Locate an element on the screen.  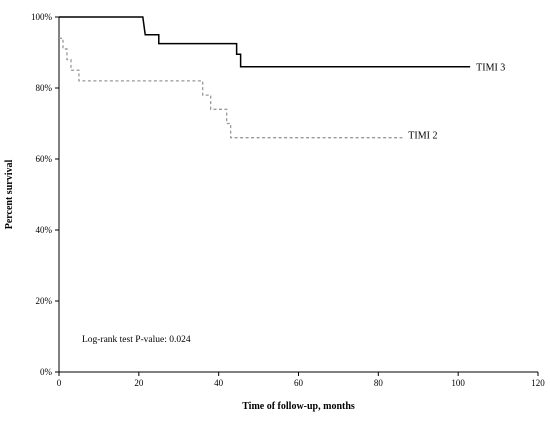
x-tick-label: 100 is located at coordinates (458, 383).